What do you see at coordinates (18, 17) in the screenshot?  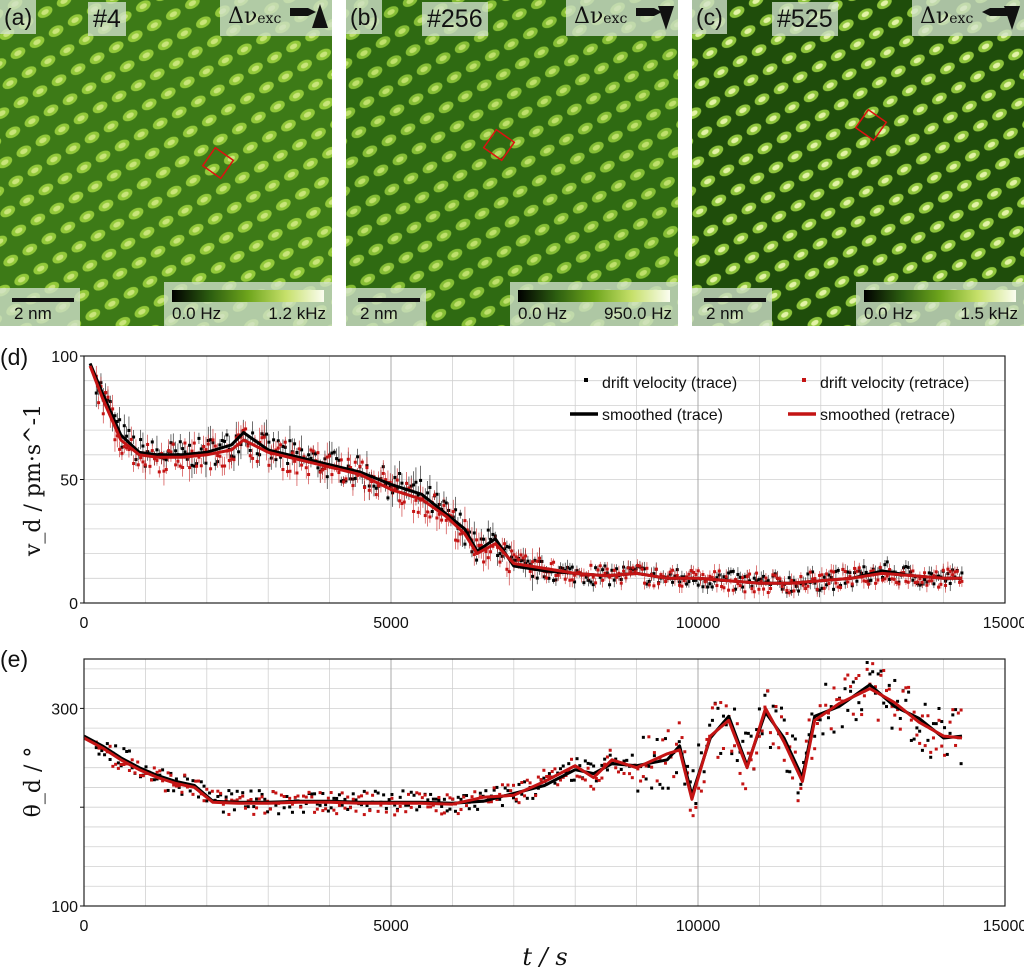 I see `panel-letter: (a)` at bounding box center [18, 17].